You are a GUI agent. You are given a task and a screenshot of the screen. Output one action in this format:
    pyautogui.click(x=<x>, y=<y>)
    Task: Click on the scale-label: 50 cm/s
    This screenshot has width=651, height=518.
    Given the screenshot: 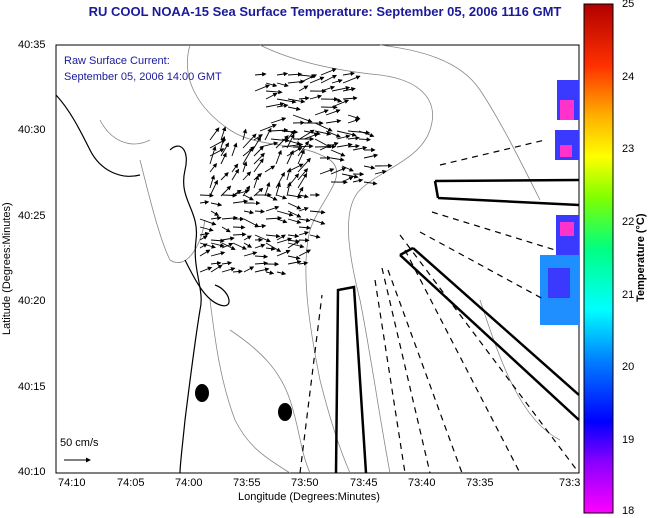 What is the action you would take?
    pyautogui.click(x=79, y=443)
    